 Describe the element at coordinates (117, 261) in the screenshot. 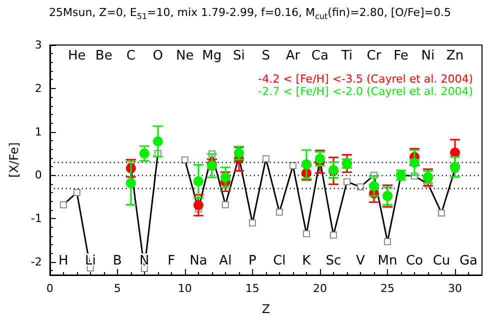

I see `annotation: B` at that location.